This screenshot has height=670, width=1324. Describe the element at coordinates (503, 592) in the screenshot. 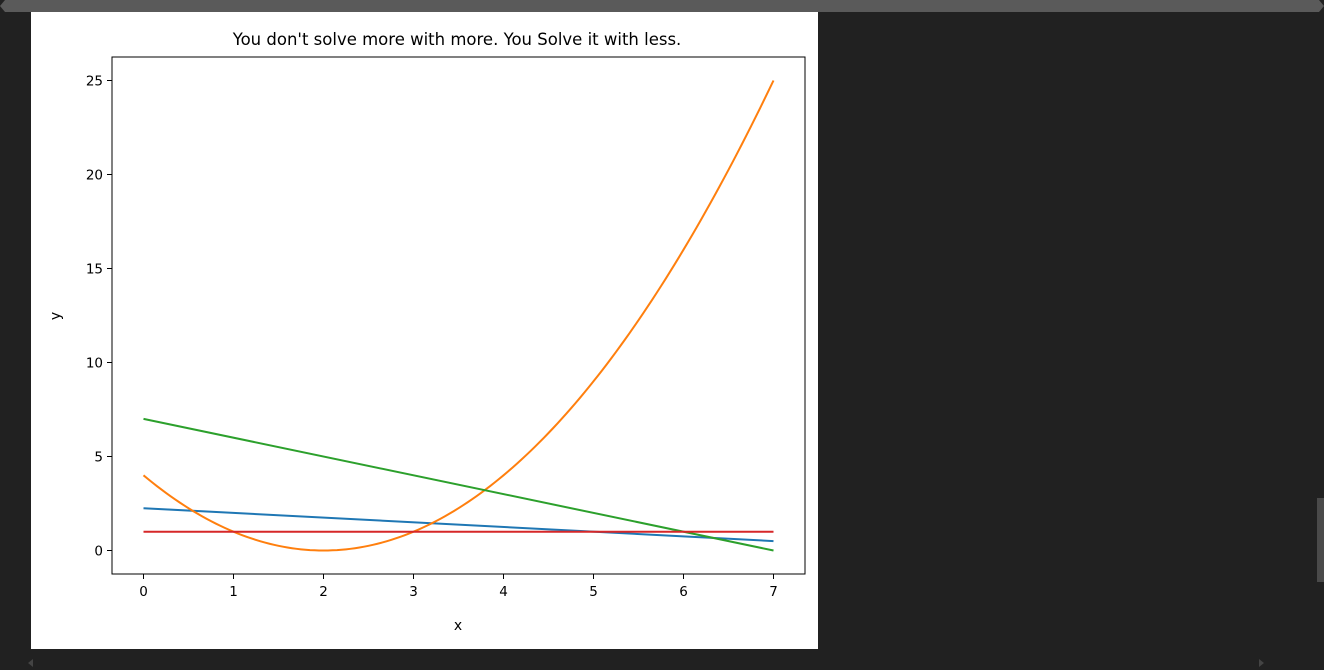

I see `x-tick-label: 4` at that location.